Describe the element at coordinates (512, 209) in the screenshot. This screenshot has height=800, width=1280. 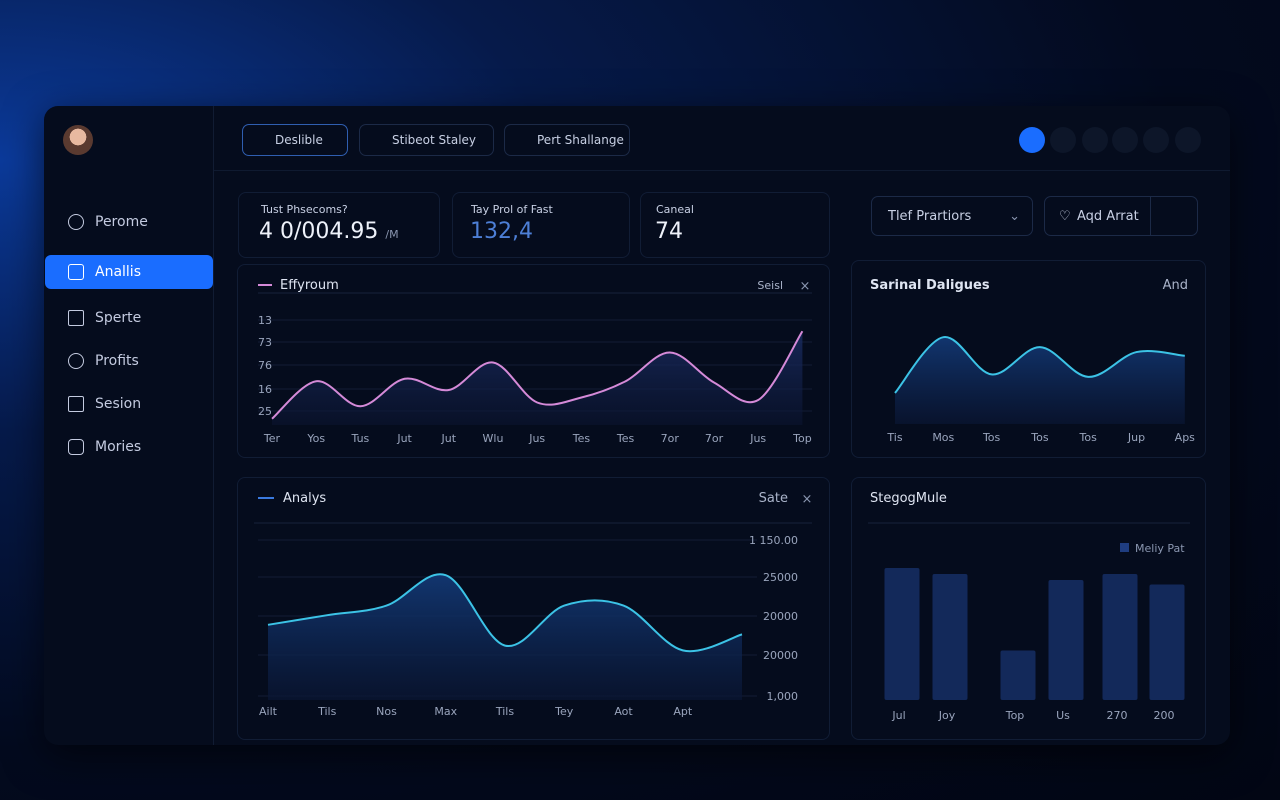
I see `stat-label: Tay Prol of Fast` at that location.